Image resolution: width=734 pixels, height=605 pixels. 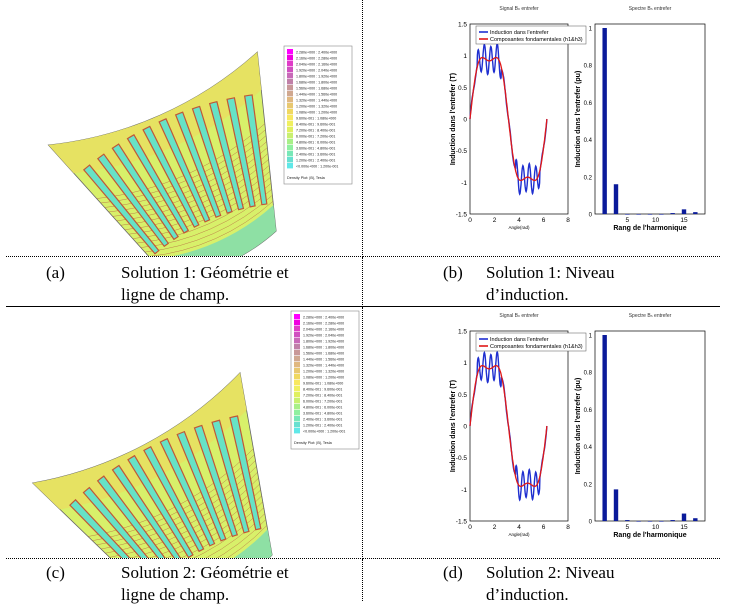 I want to click on legend-entry: 1.080e+000 : 1.200e+000, so click(x=316, y=113).